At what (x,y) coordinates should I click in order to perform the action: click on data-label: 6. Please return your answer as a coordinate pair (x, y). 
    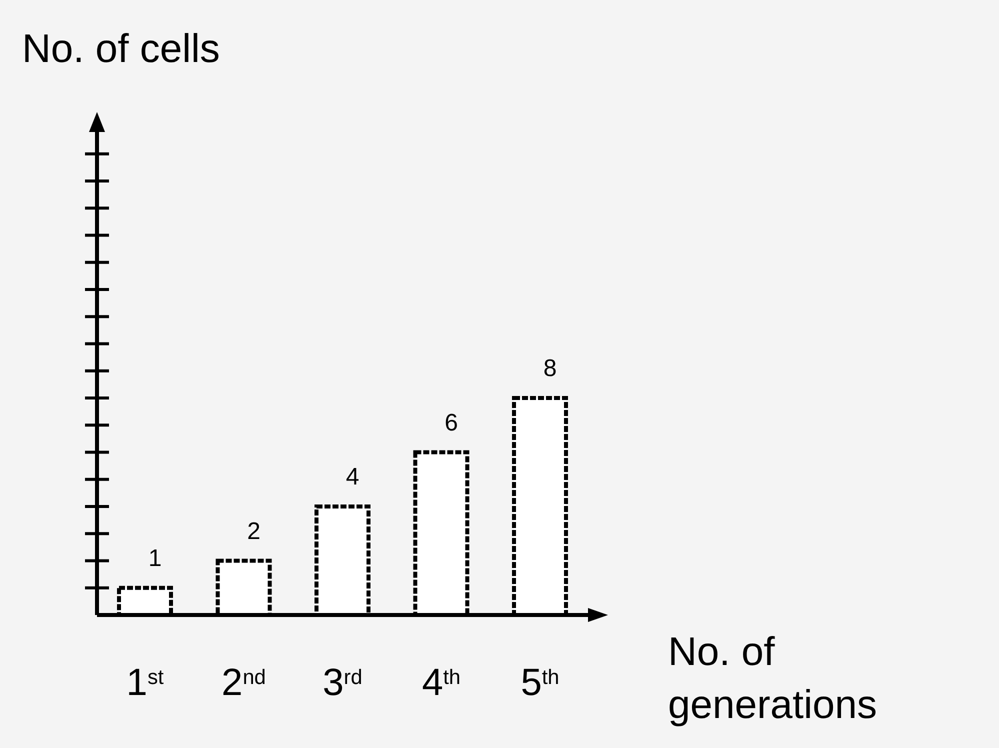
    Looking at the image, I should click on (451, 422).